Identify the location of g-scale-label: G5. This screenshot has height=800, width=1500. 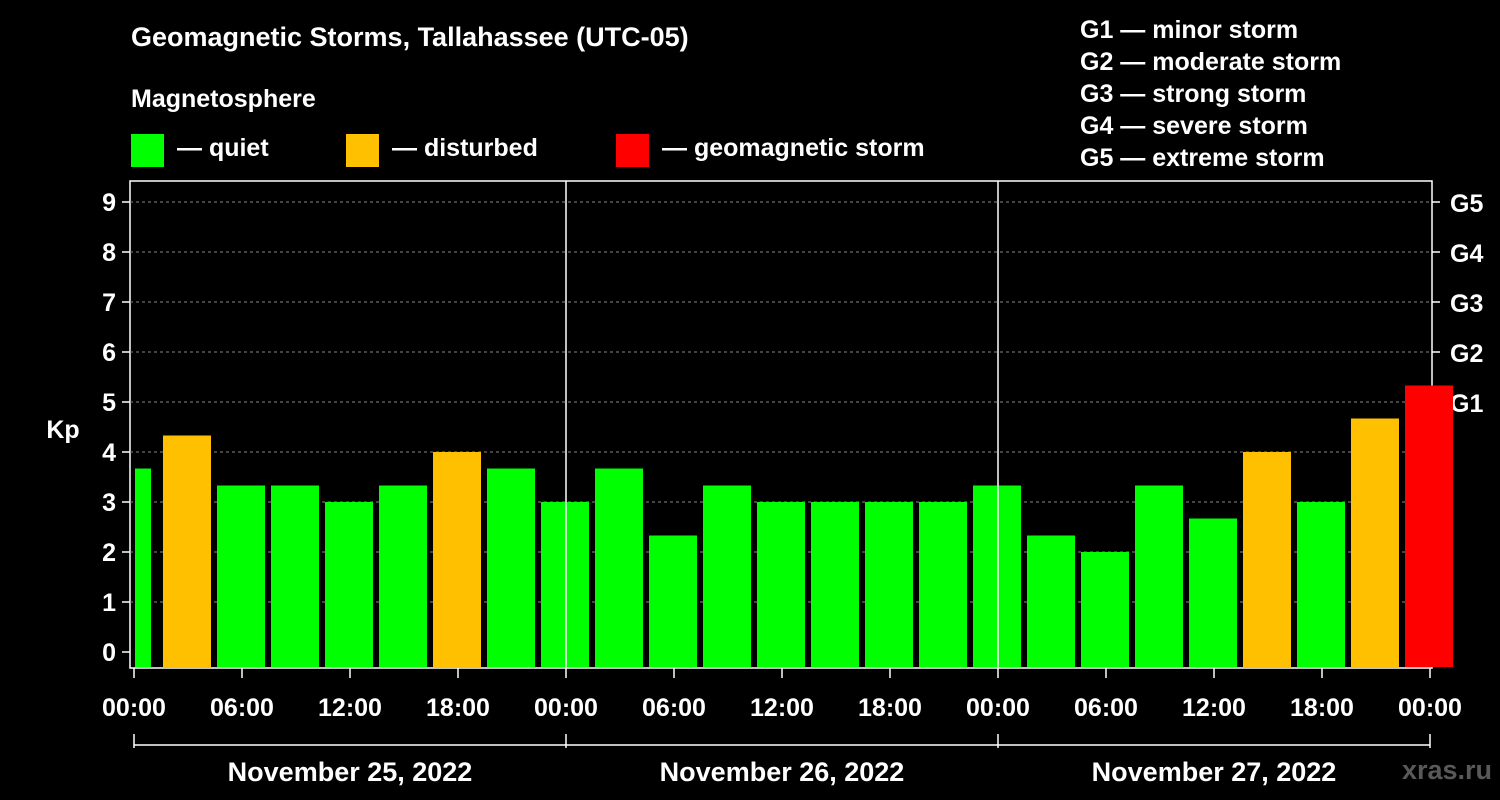
(1466, 204).